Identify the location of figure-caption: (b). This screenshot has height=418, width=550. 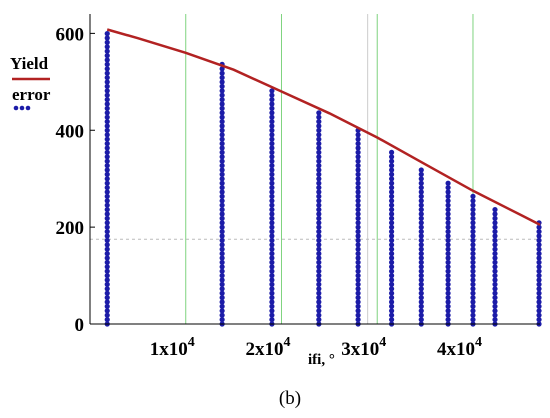
(290, 398).